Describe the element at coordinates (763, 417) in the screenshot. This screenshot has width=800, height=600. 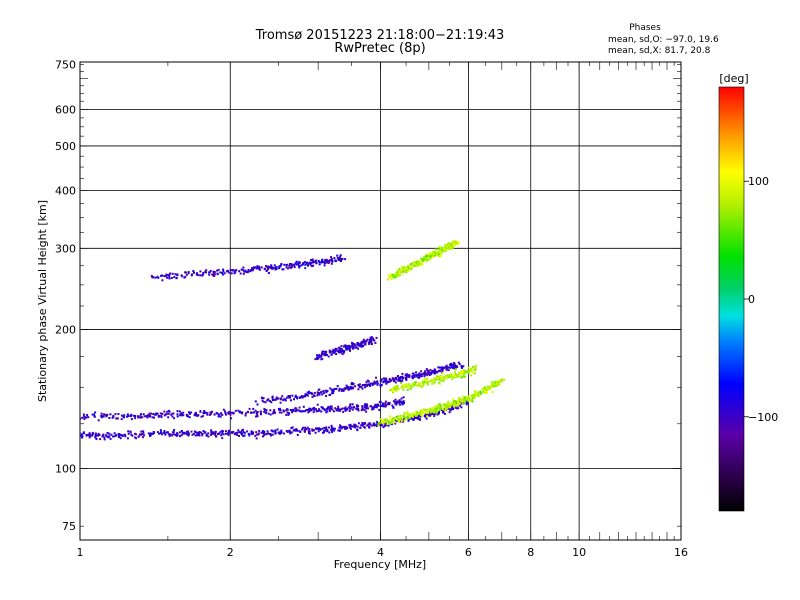
I see `colorbar-tick-label: −100` at that location.